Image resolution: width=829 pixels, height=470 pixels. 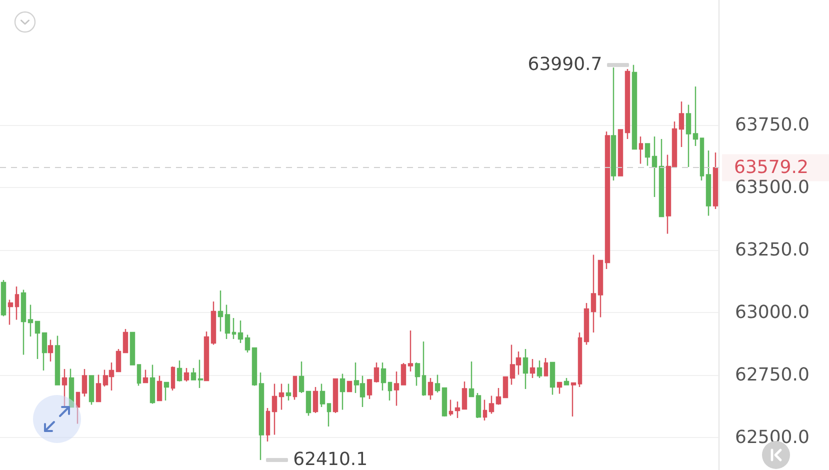 I want to click on y-tick-label: 63000.0, so click(x=772, y=312).